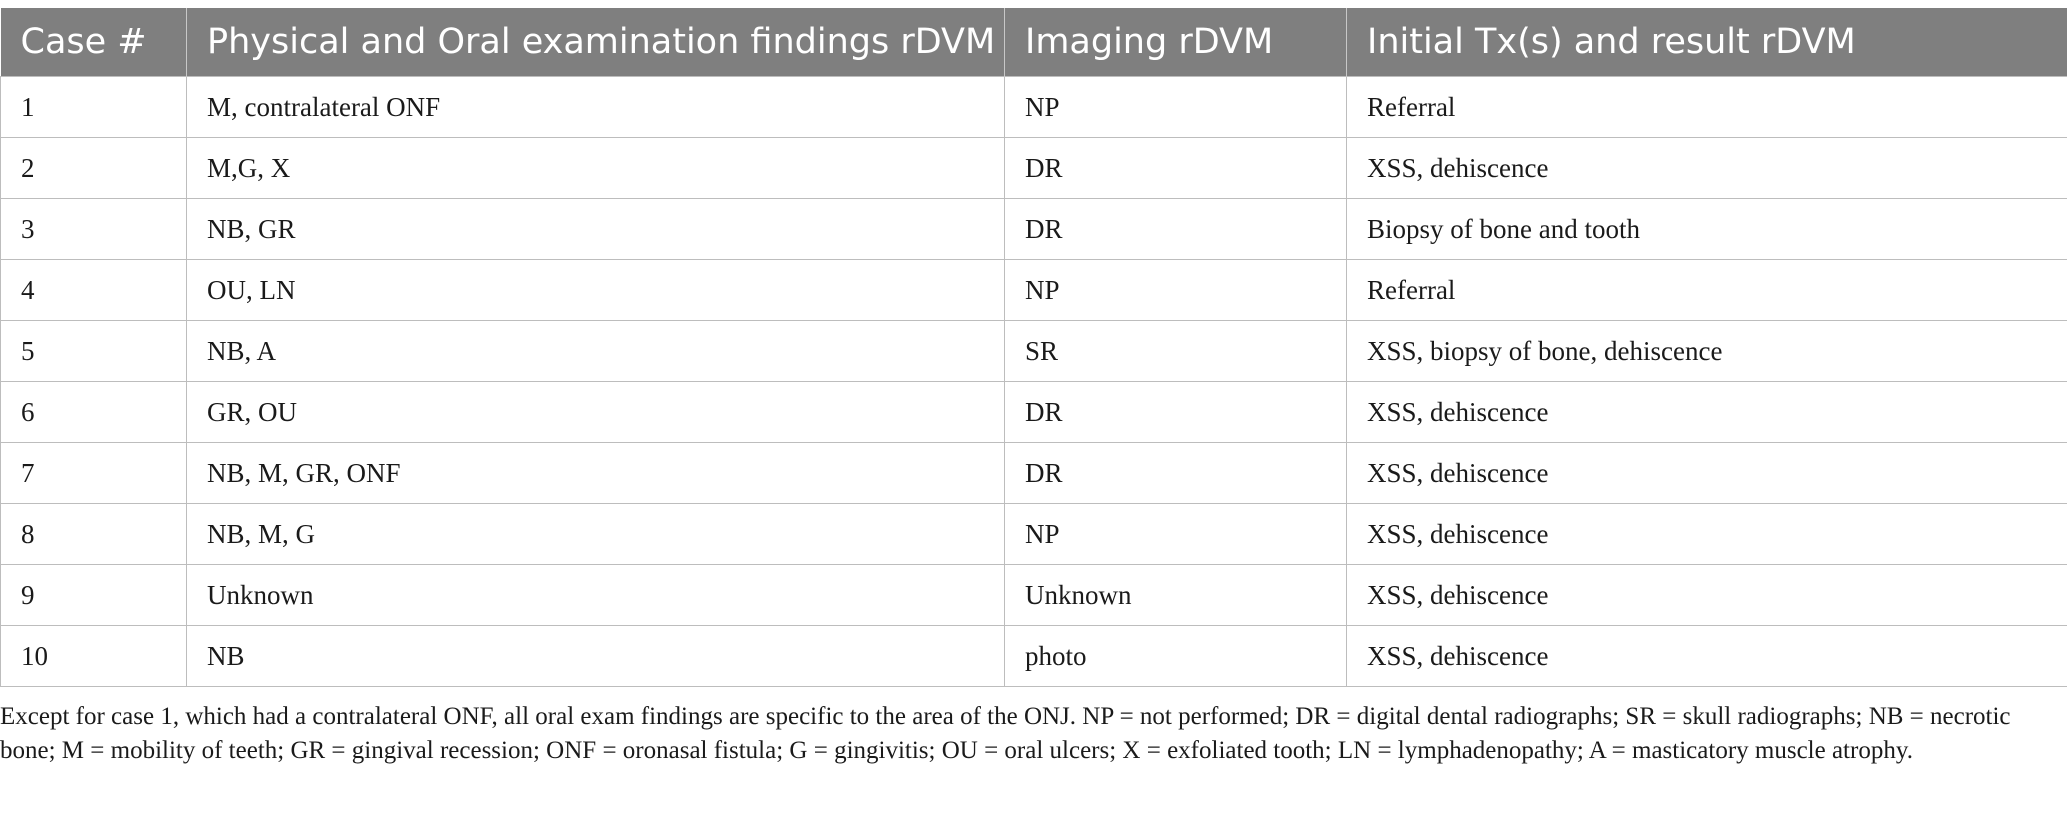 This screenshot has width=2067, height=822. Describe the element at coordinates (93, 290) in the screenshot. I see `cell-case: 4` at that location.